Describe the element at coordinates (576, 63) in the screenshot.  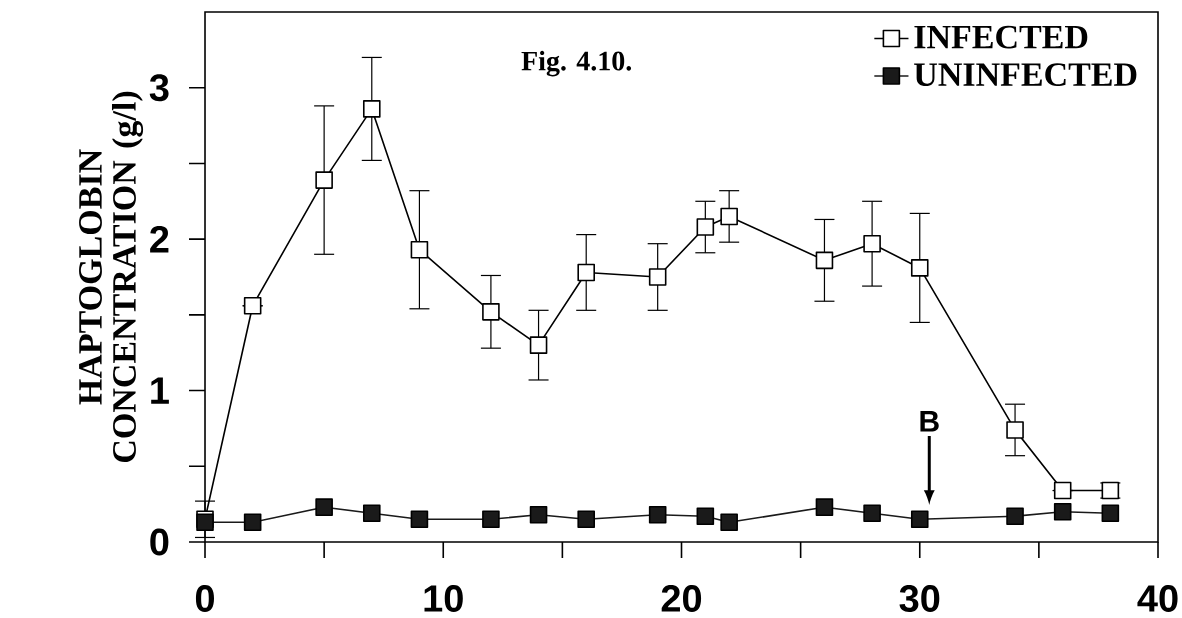
I see `text: Fig. 4.10.` at that location.